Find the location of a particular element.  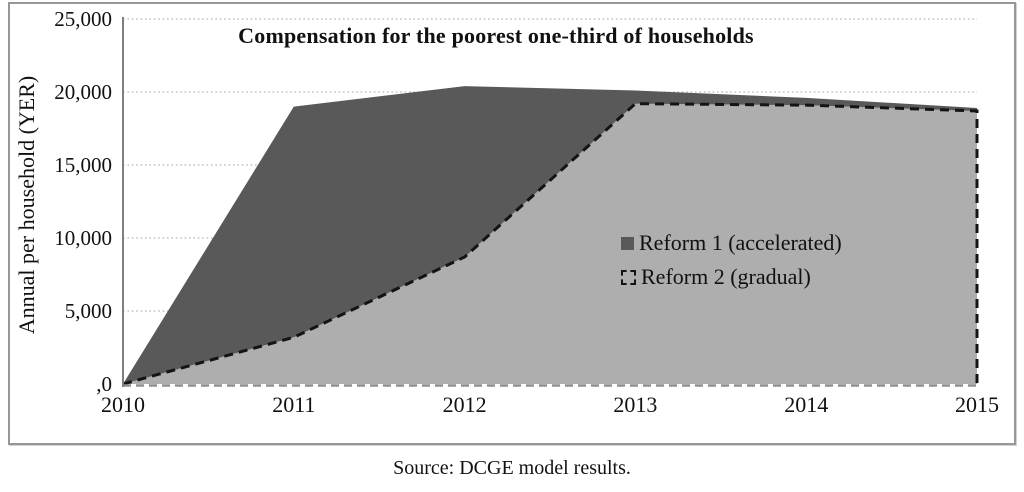

legend-item-reform1: Reform 1 (accelerated) is located at coordinates (731, 243).